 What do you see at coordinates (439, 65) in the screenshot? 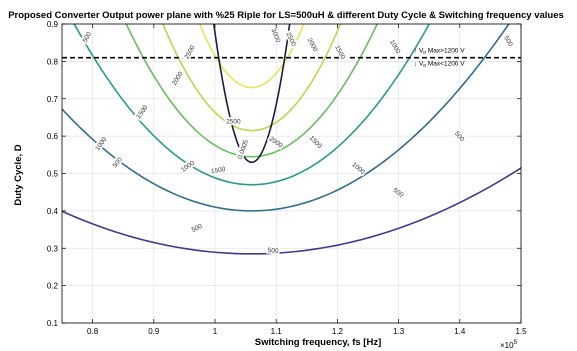
I see `annotation-below: ↓ Vo Max<1200 V` at bounding box center [439, 65].